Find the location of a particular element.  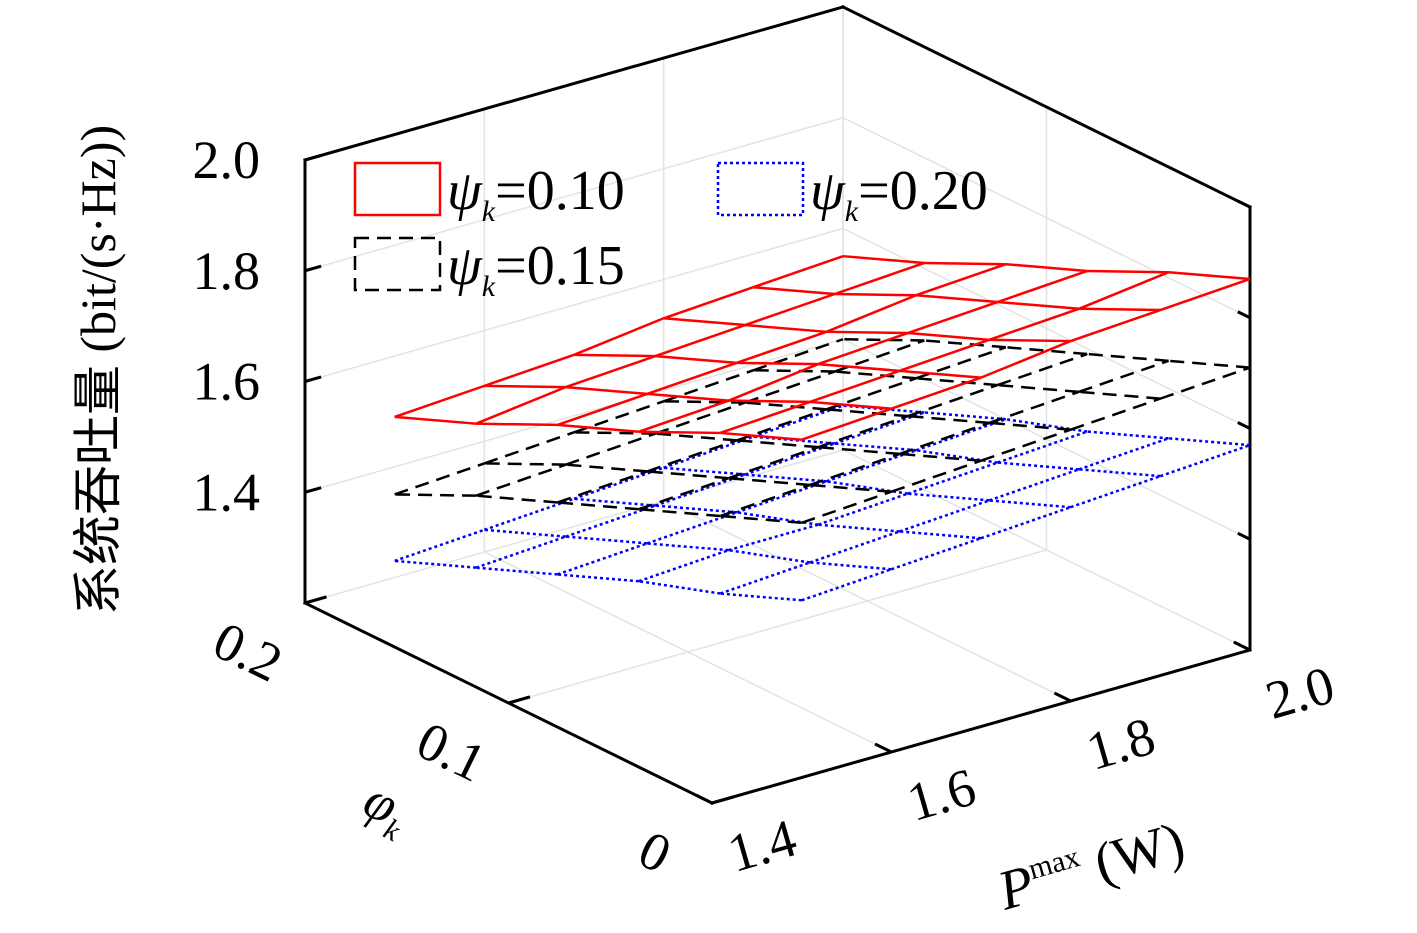

x-tick-label: 1.8 is located at coordinates (1120, 744).